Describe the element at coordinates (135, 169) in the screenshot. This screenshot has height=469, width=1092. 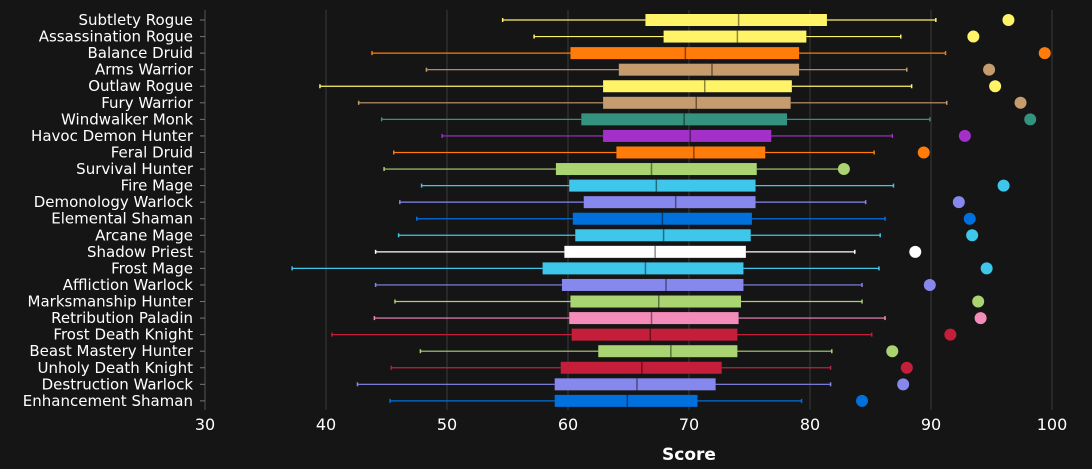
I see `spec-label: Survival Hunter` at that location.